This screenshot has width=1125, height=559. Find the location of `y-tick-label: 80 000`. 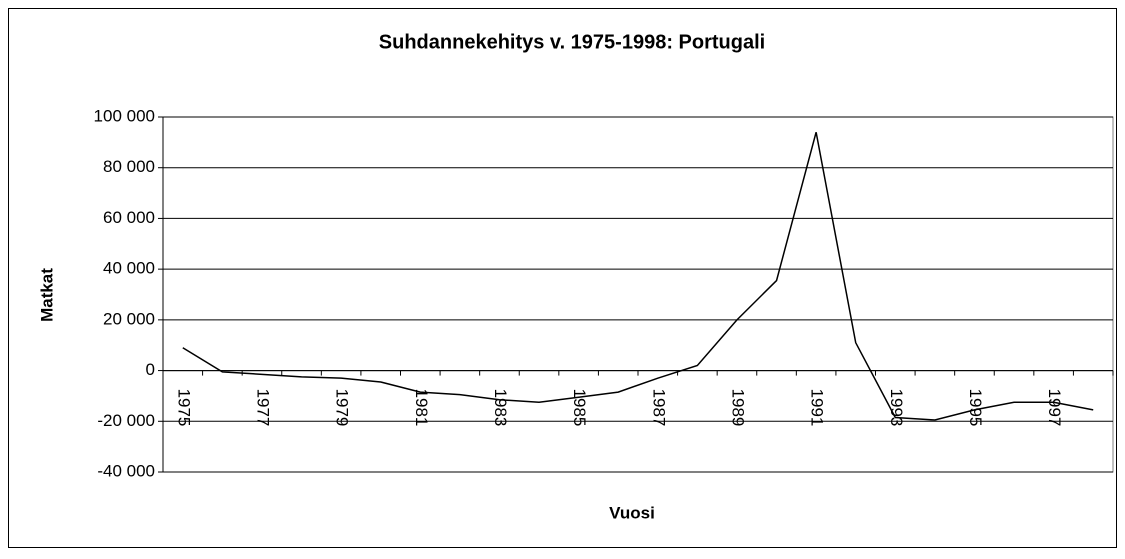

y-tick-label: 80 000 is located at coordinates (129, 166).